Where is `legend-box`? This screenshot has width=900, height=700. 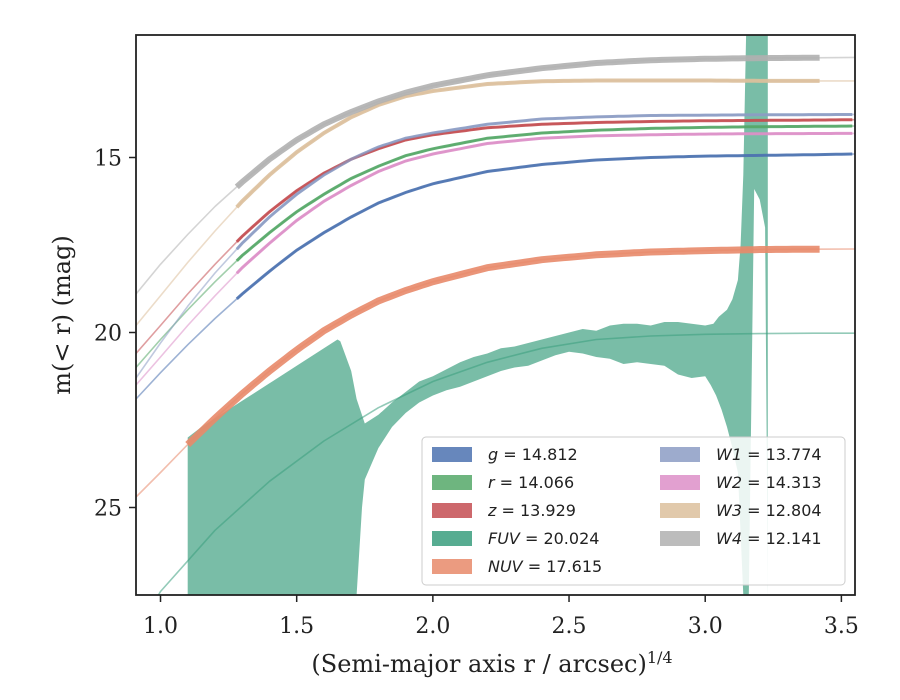
legend-box is located at coordinates (633, 511).